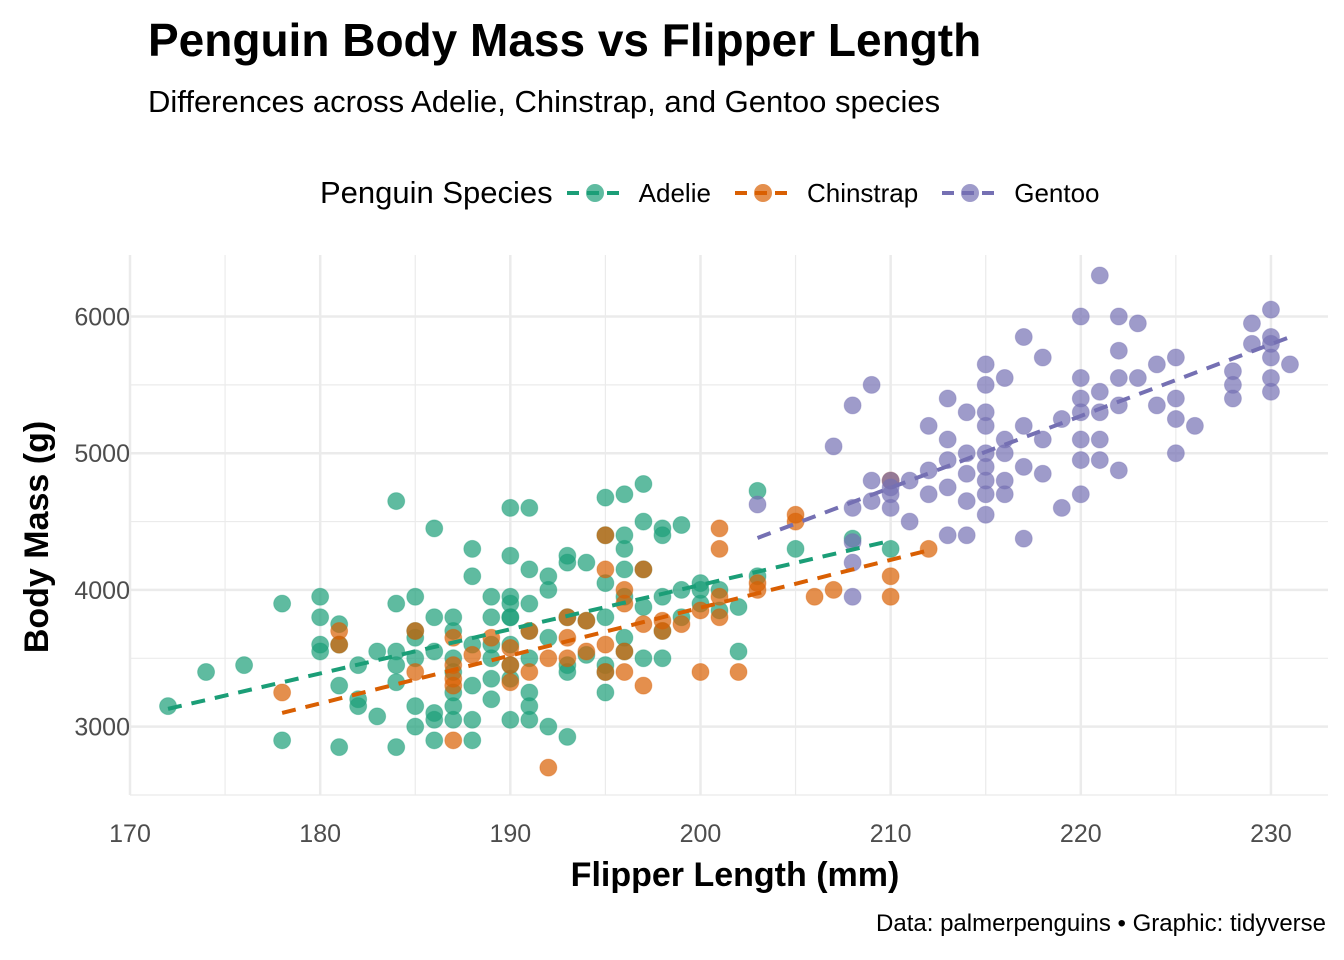 The height and width of the screenshot is (960, 1344). I want to click on chart-title: Penguin Body Mass vs Flipper Length, so click(565, 40).